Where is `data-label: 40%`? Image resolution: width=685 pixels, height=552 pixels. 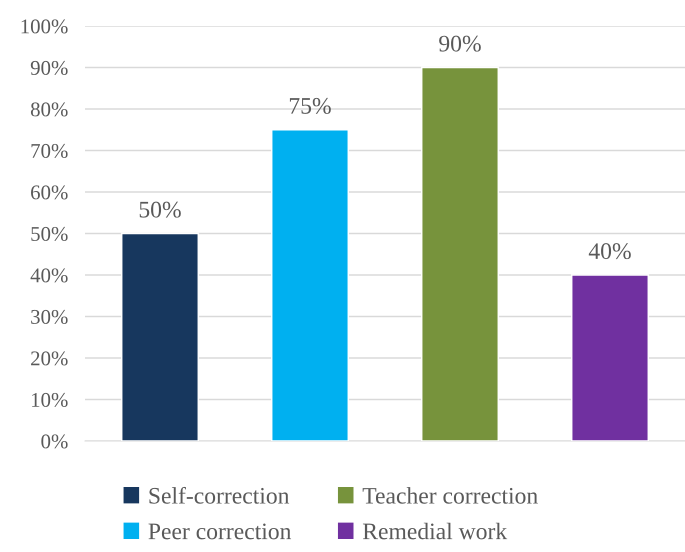 data-label: 40% is located at coordinates (609, 251).